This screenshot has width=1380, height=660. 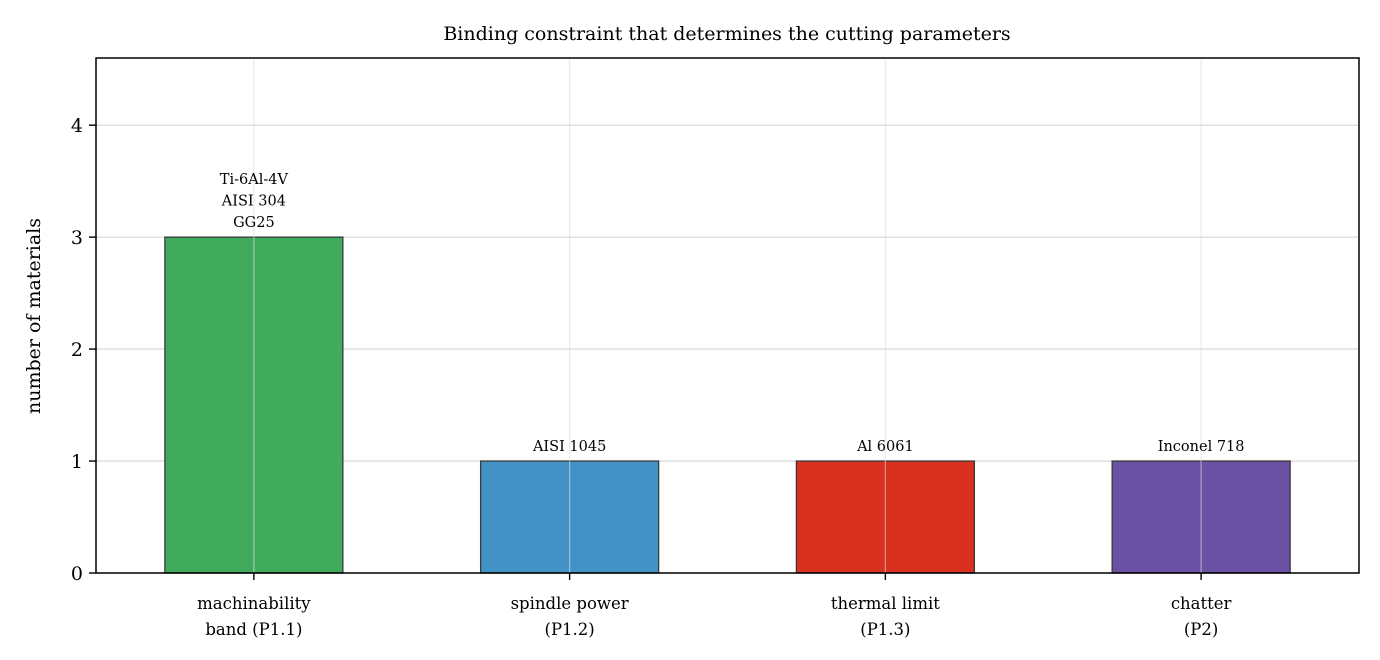 What do you see at coordinates (253, 629) in the screenshot?
I see `x-tick-label: band (P1.1)` at bounding box center [253, 629].